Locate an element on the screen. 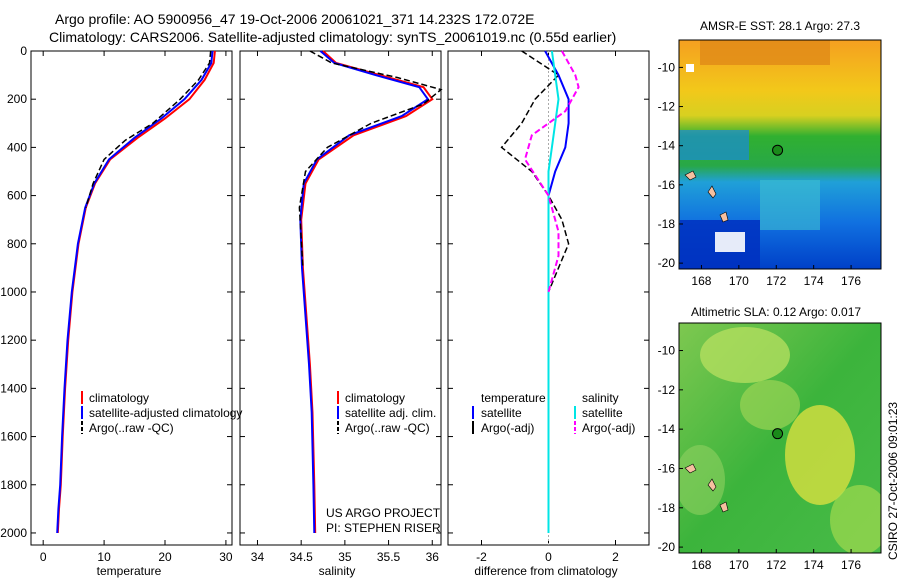 Image resolution: width=900 pixels, height=580 pixels. map1-y-tick-label-4: -18 is located at coordinates (667, 508).